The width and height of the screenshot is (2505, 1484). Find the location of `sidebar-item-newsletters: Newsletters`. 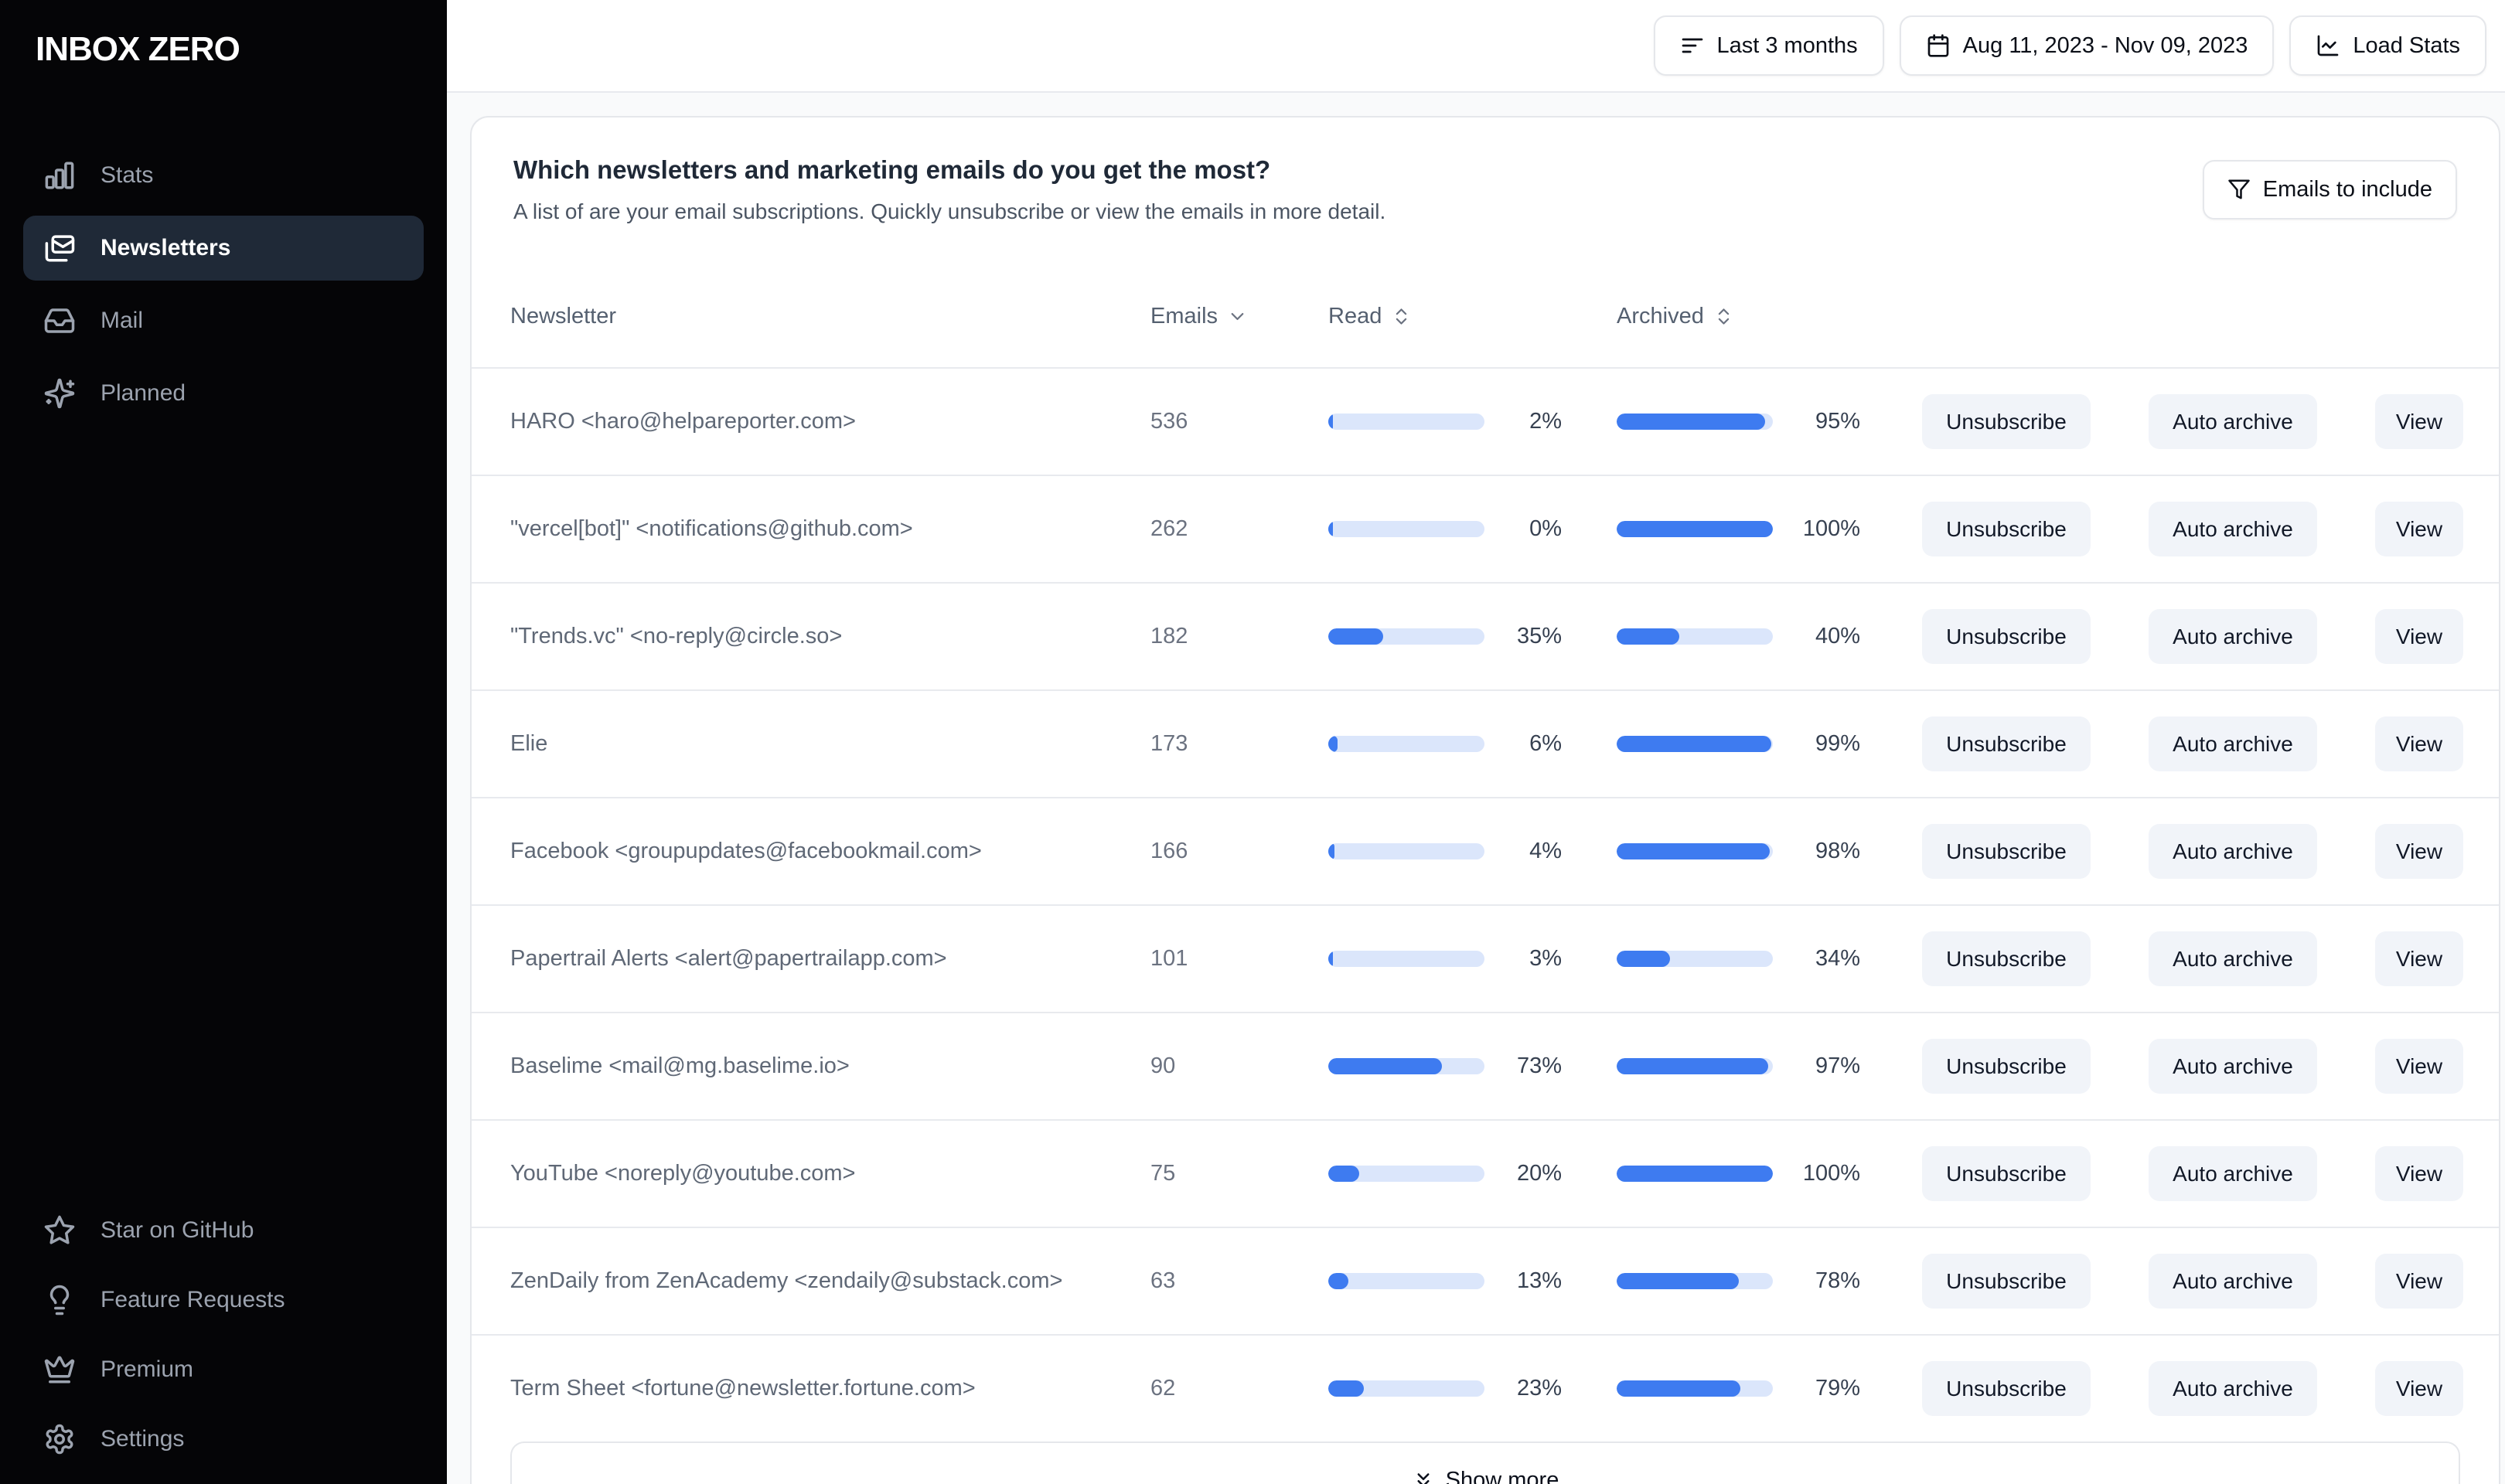

sidebar-item-newsletters: Newsletters is located at coordinates (223, 248).